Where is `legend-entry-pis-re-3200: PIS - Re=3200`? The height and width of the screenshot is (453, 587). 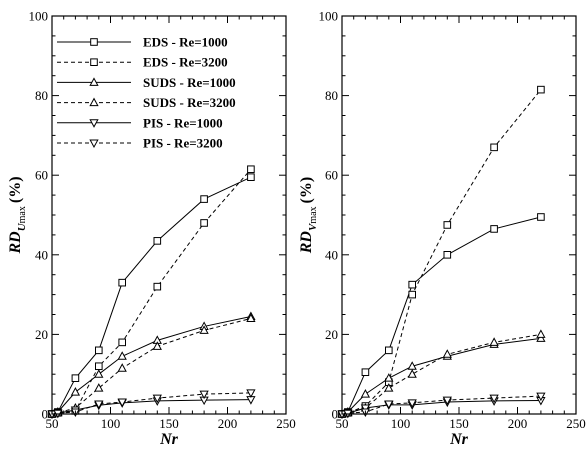 legend-entry-pis-re-3200: PIS - Re=3200 is located at coordinates (140, 143).